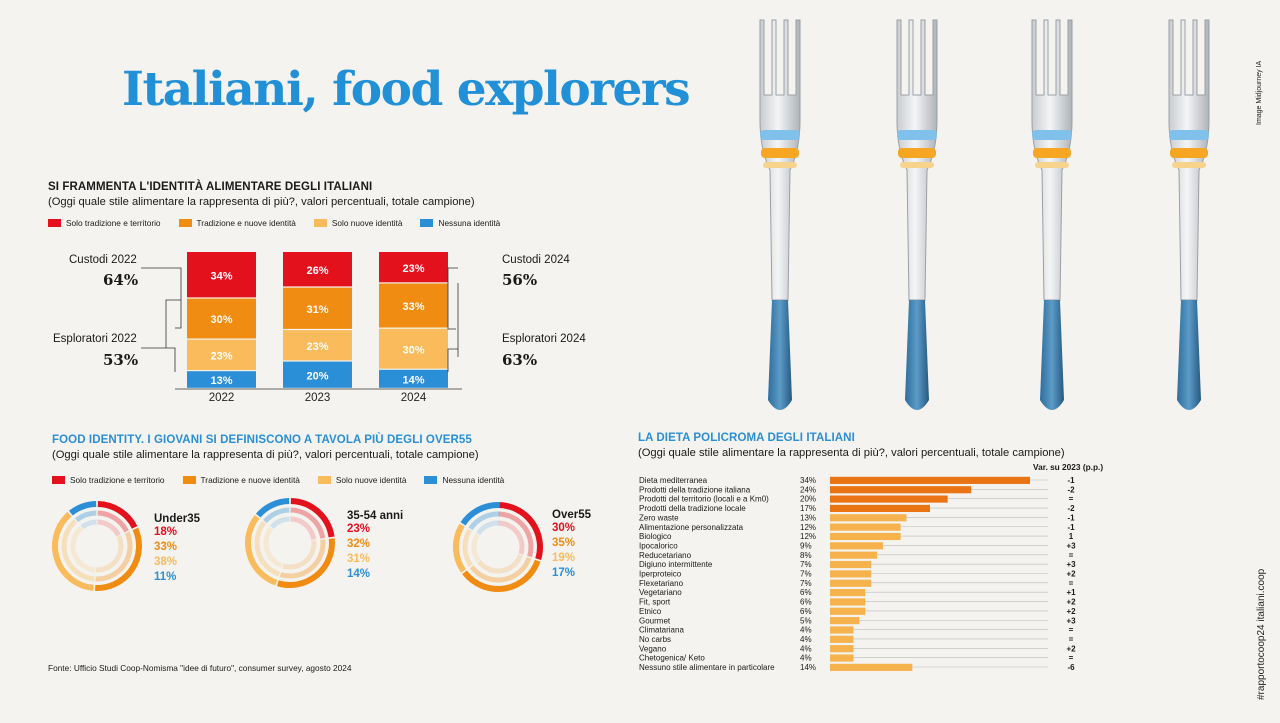 Image resolution: width=1280 pixels, height=723 pixels. What do you see at coordinates (695, 489) in the screenshot?
I see `row-label: Prodotti della tradizione italiana` at bounding box center [695, 489].